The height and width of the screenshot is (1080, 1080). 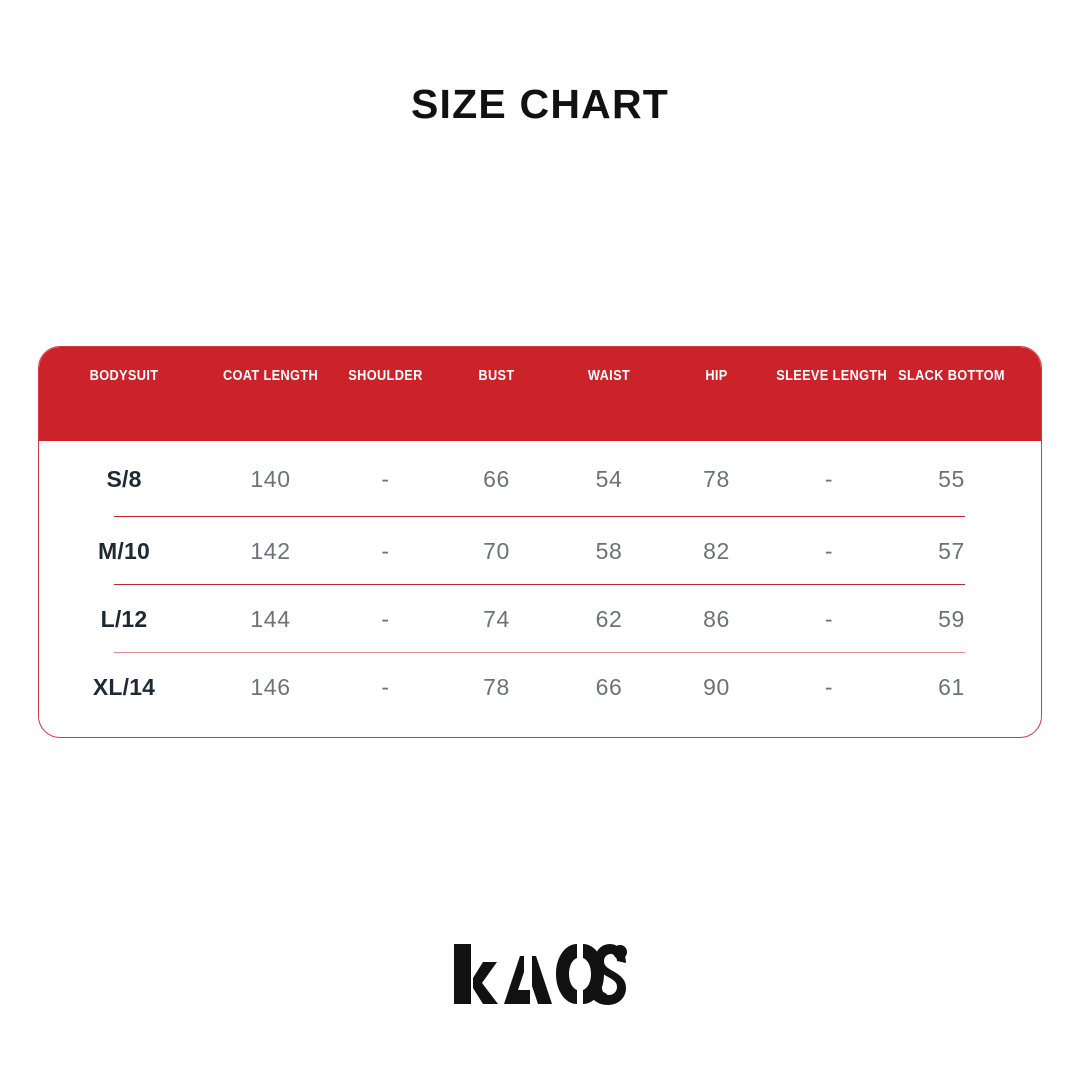 I want to click on row-size-label: S/8, so click(x=124, y=478).